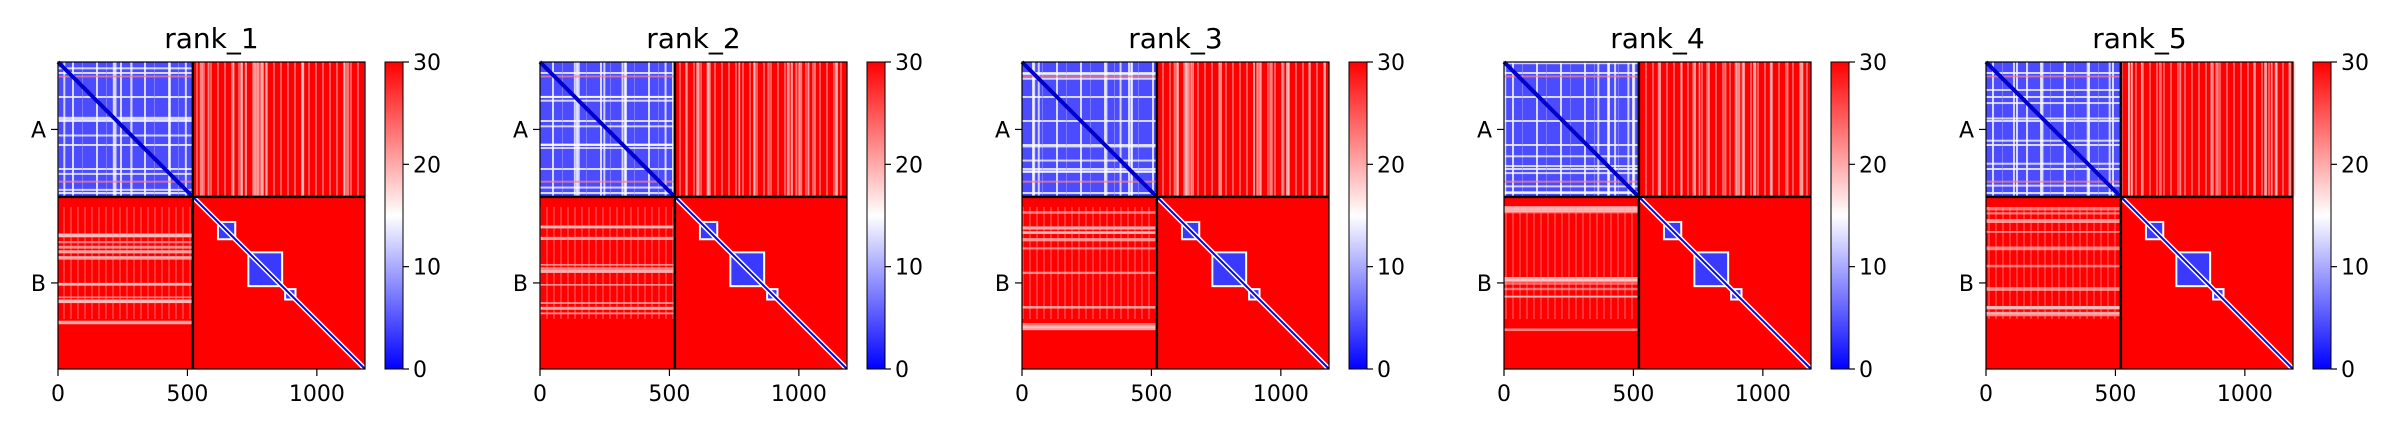 The image size is (2400, 438). What do you see at coordinates (520, 130) in the screenshot?
I see `y-tick-label: A` at bounding box center [520, 130].